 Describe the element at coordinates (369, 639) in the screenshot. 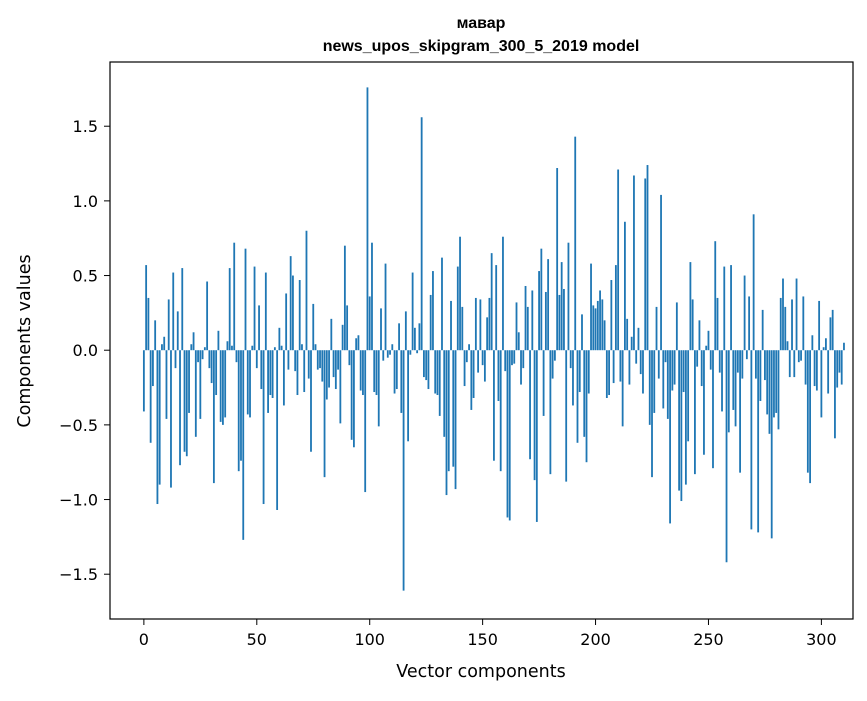

I see `x-tick-label: 100` at that location.